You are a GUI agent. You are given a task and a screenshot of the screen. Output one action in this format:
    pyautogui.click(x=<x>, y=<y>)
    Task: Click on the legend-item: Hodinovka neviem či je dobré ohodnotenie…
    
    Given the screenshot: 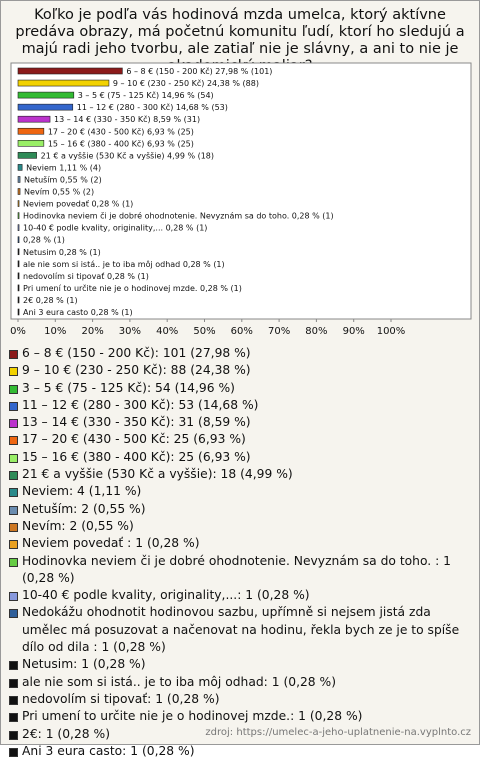 What is the action you would take?
    pyautogui.click(x=241, y=570)
    